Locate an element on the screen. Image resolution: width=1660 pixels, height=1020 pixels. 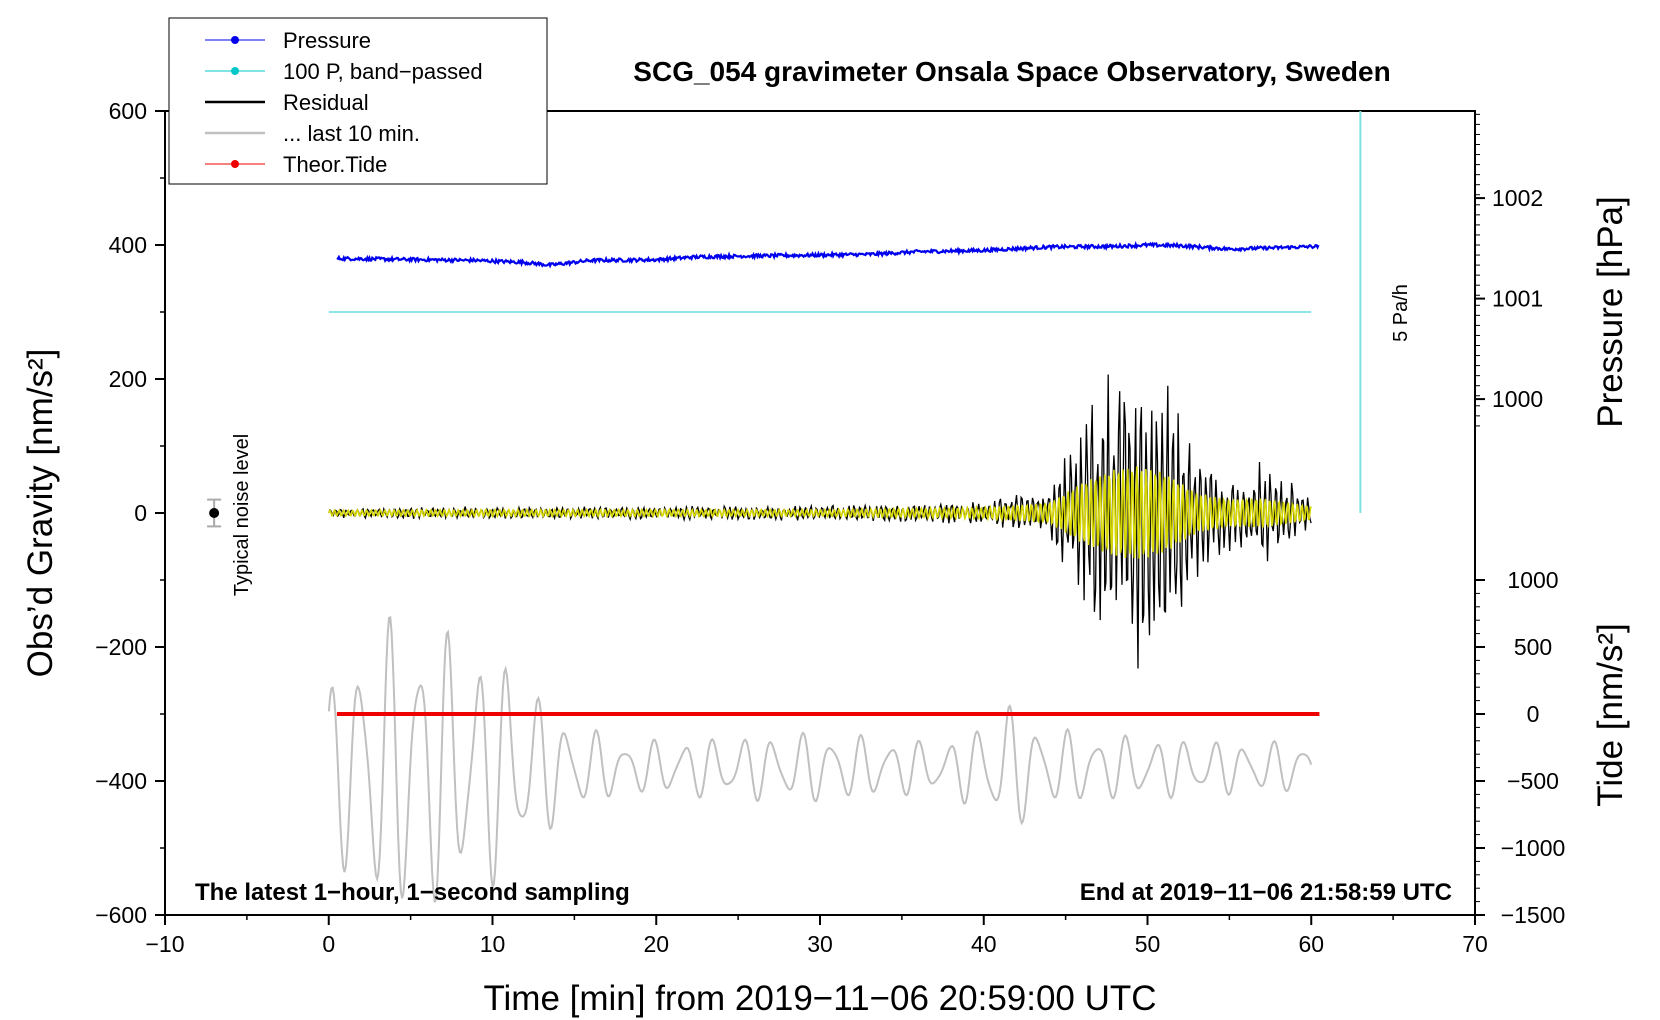
legend-label: 100 P, band−passed is located at coordinates (383, 71).